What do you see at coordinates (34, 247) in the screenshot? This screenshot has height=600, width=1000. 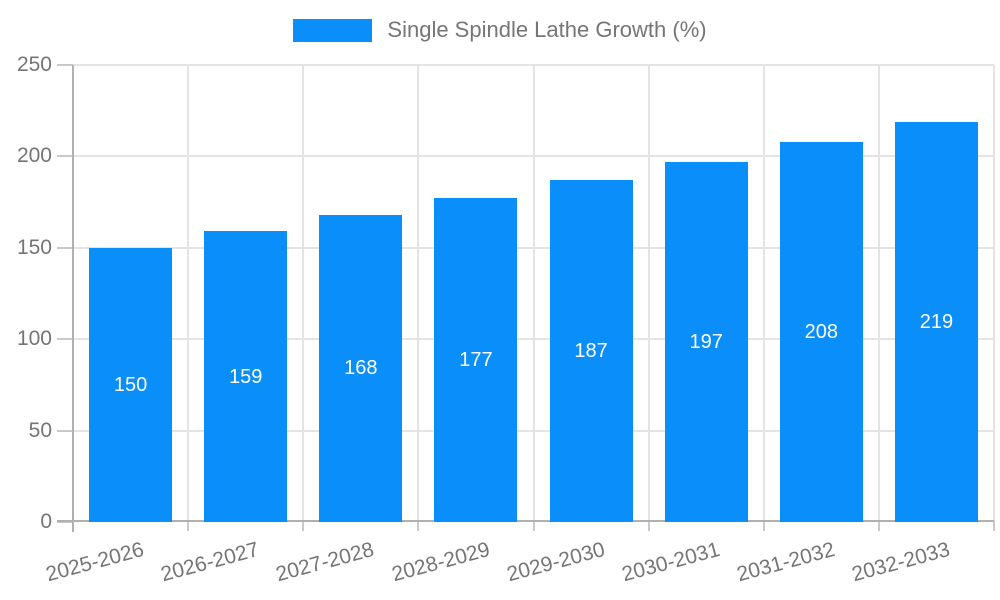 I see `y-axis-tick-label: 150` at bounding box center [34, 247].